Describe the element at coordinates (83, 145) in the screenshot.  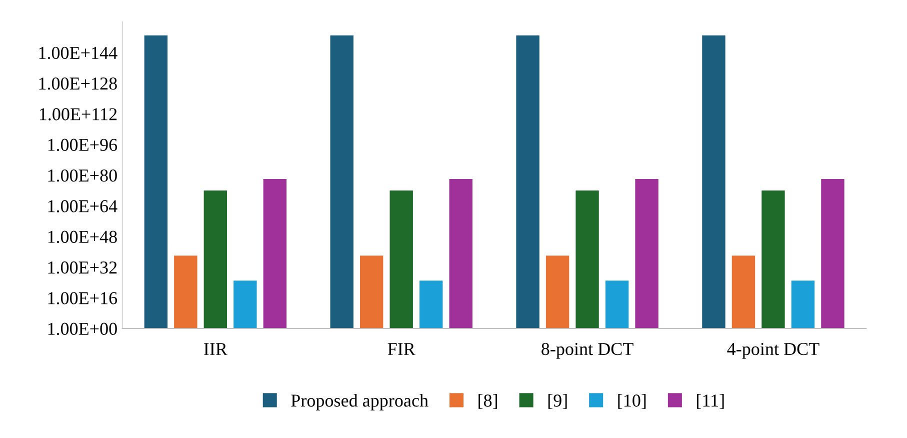
I see `y-tick-label: 1.00E+96` at that location.